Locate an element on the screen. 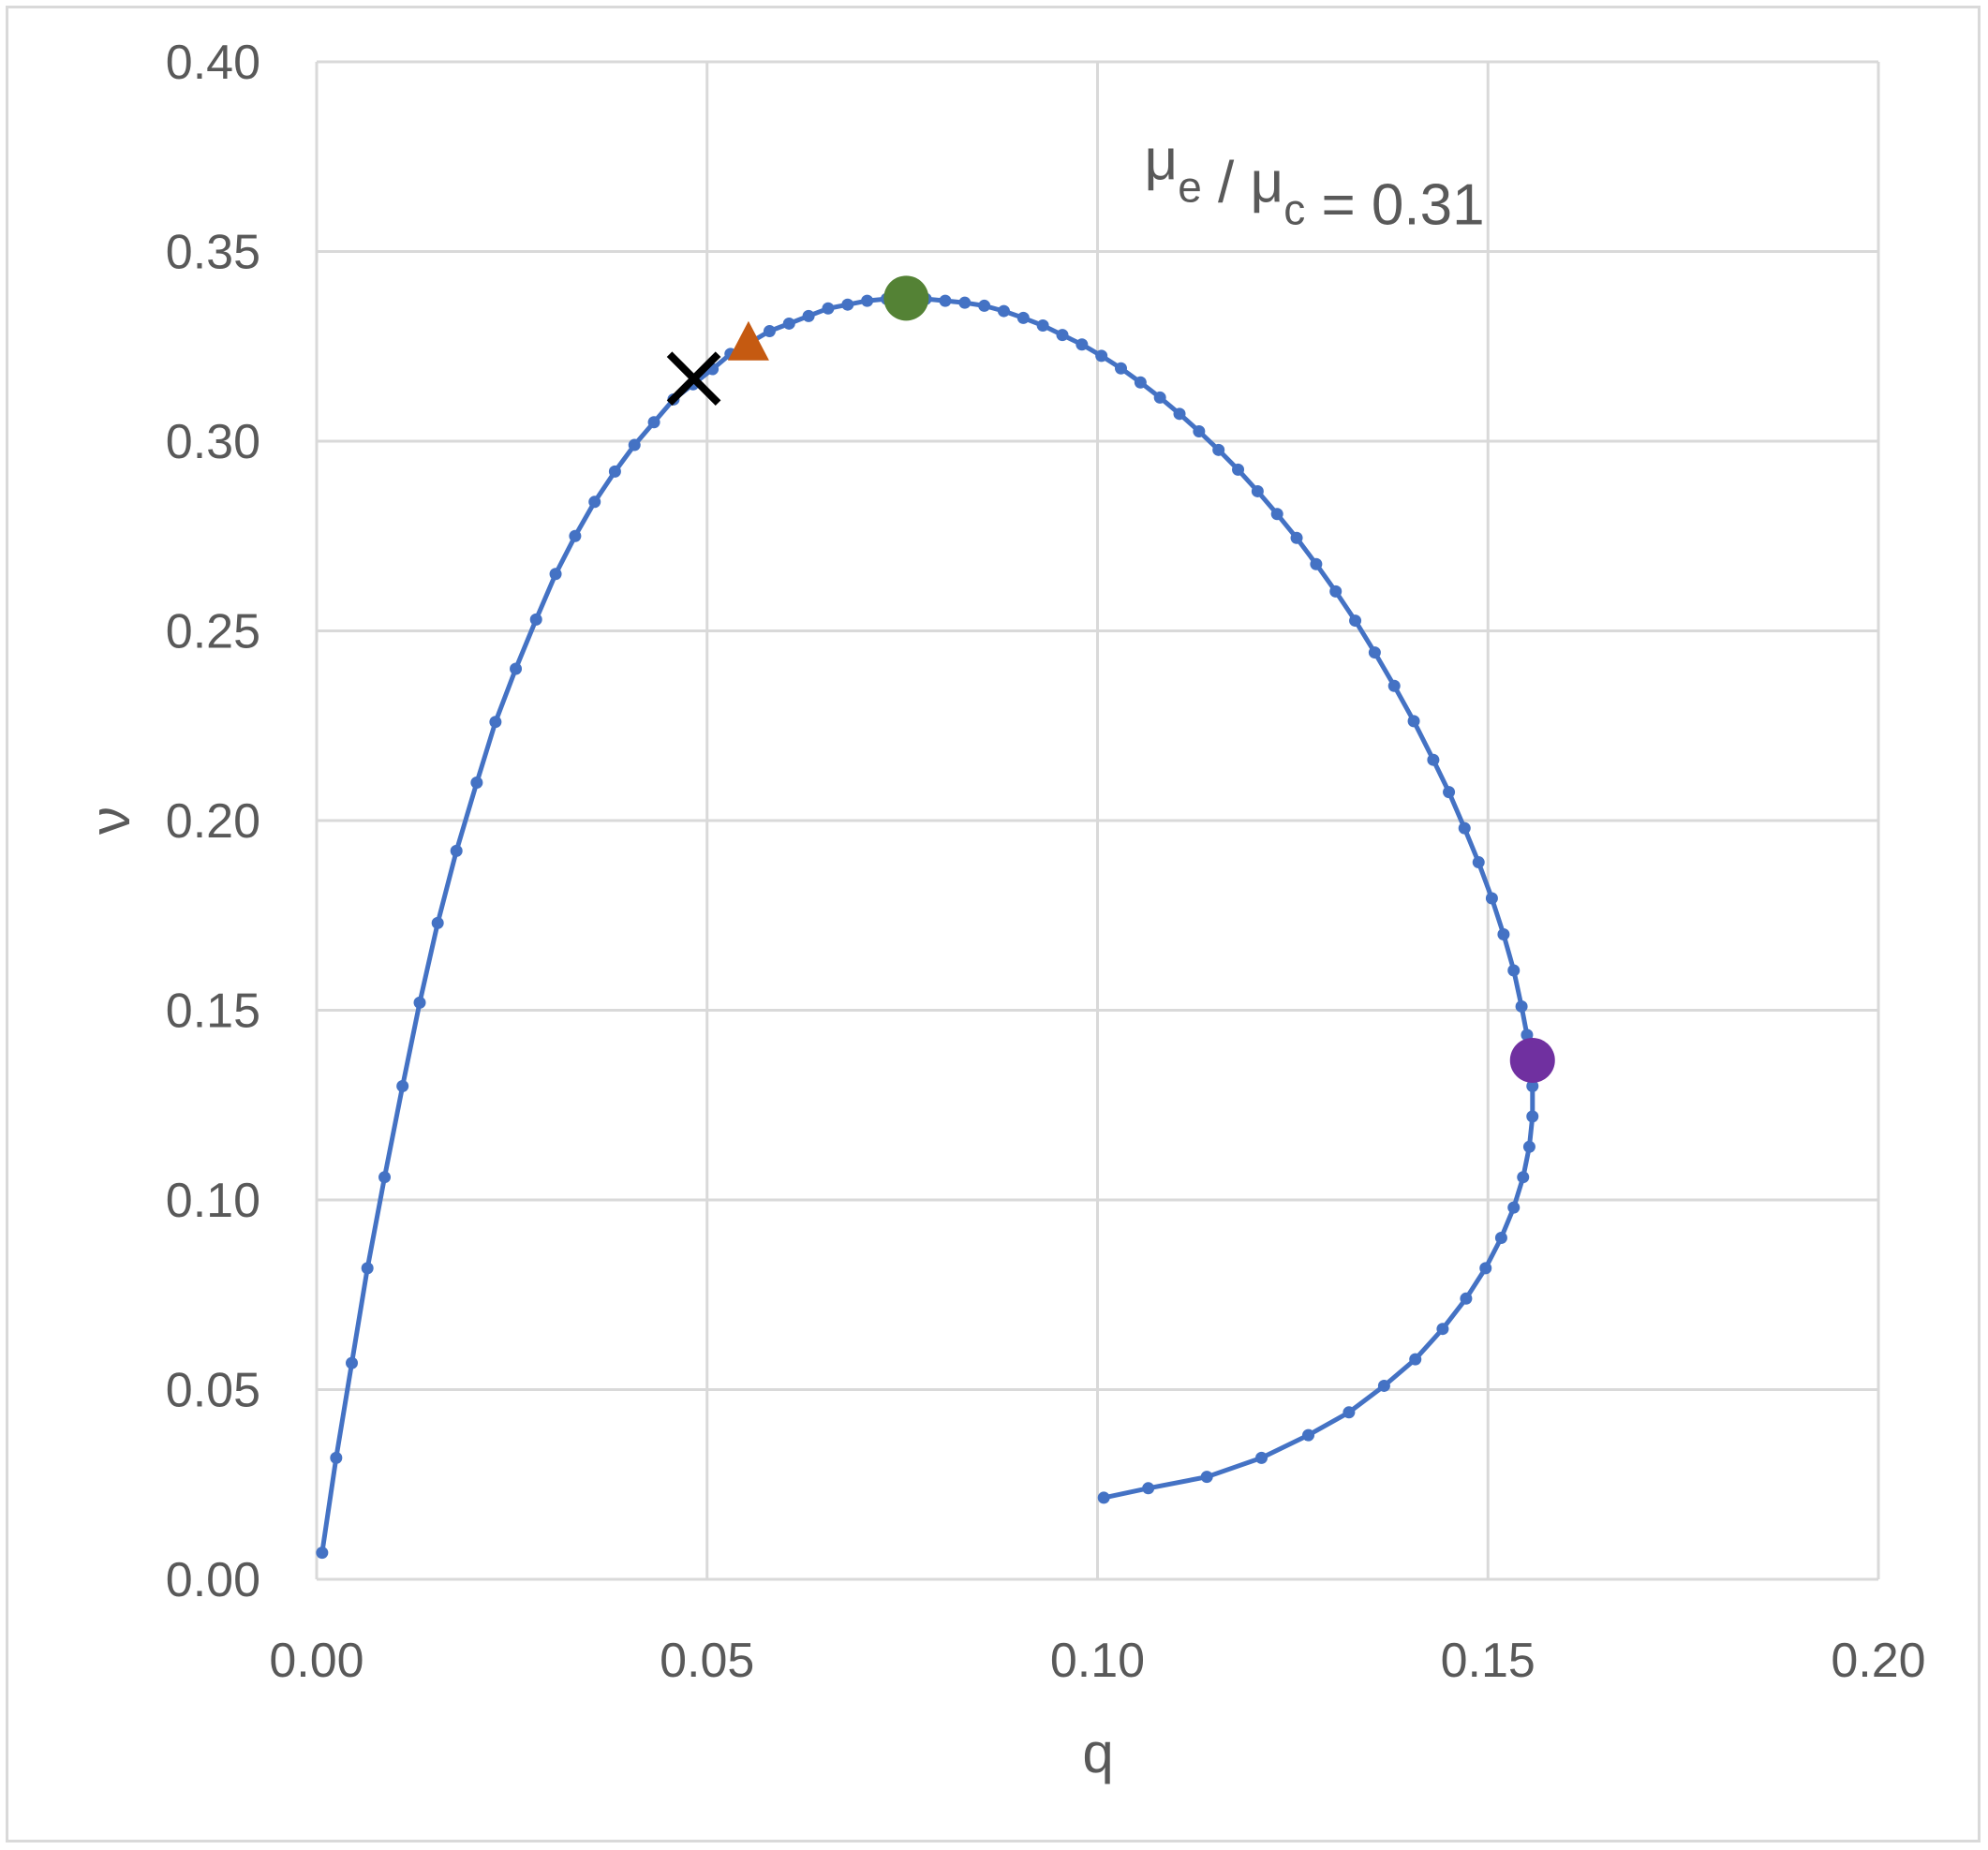 The width and height of the screenshot is (1988, 1850). annotation-text: = 0.31 is located at coordinates (1394, 205).